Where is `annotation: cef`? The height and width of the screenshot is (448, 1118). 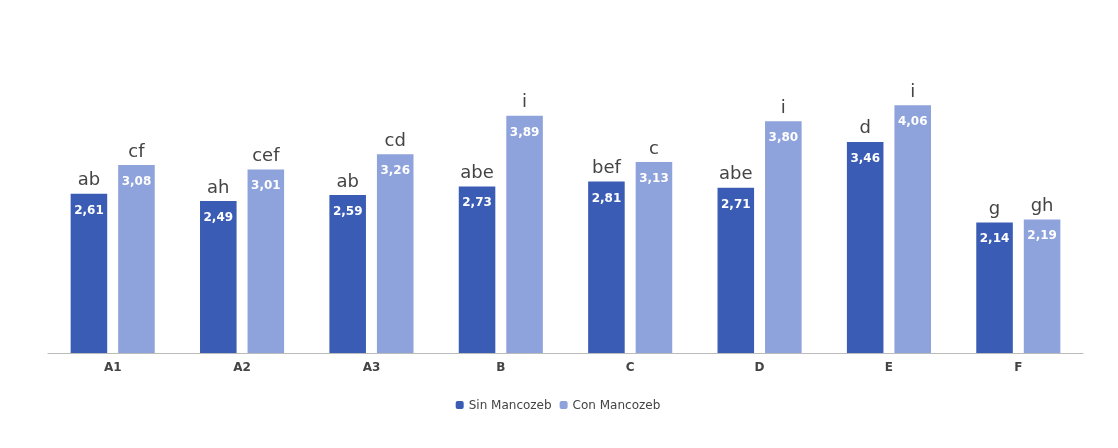
annotation: cef is located at coordinates (266, 154).